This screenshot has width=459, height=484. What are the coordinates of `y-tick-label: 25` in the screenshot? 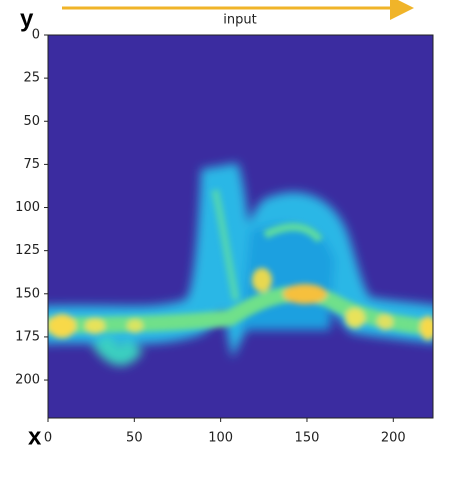 It's located at (31, 78).